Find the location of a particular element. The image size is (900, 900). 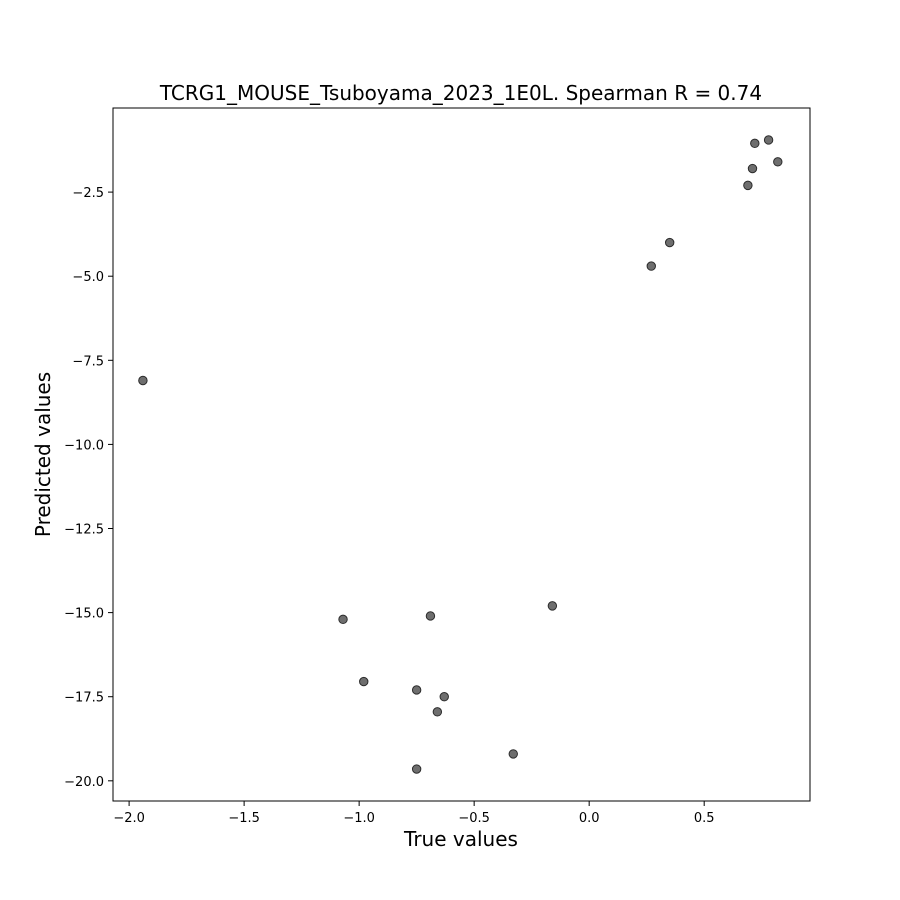

y-tick-label: −10.0 is located at coordinates (84, 445).